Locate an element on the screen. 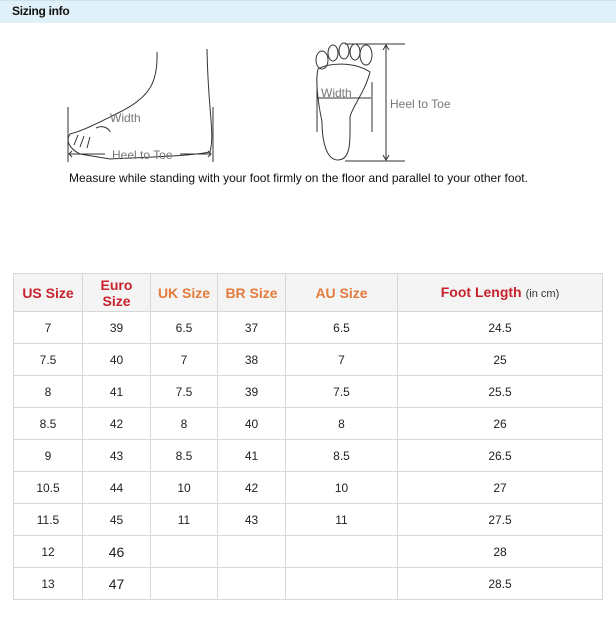 This screenshot has width=616, height=620. table-cell: 9 is located at coordinates (48, 455).